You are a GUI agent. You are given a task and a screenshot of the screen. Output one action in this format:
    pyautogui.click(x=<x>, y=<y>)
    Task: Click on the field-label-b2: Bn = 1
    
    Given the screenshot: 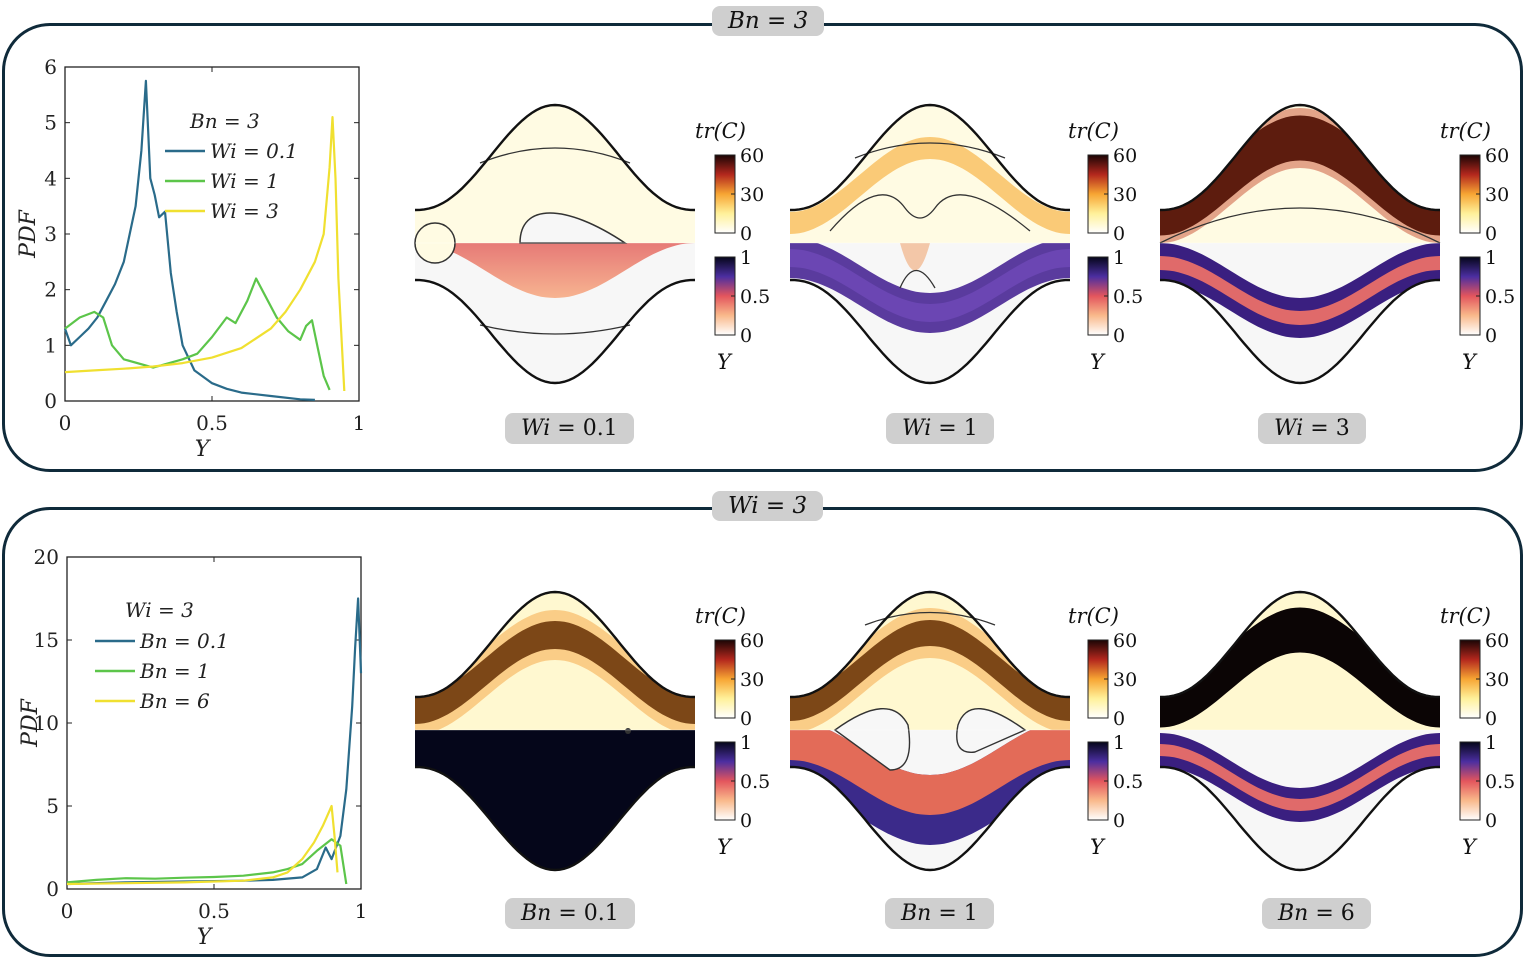 What is the action you would take?
    pyautogui.click(x=939, y=913)
    